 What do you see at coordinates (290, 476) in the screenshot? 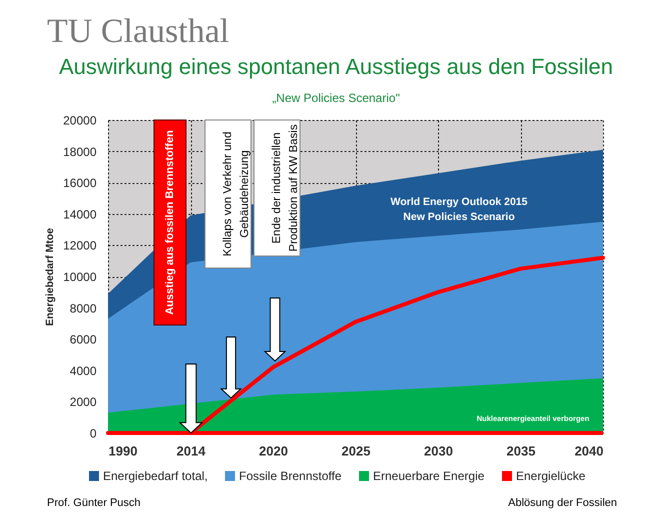
I see `legend-label: Fossile Brennstoffe` at bounding box center [290, 476].